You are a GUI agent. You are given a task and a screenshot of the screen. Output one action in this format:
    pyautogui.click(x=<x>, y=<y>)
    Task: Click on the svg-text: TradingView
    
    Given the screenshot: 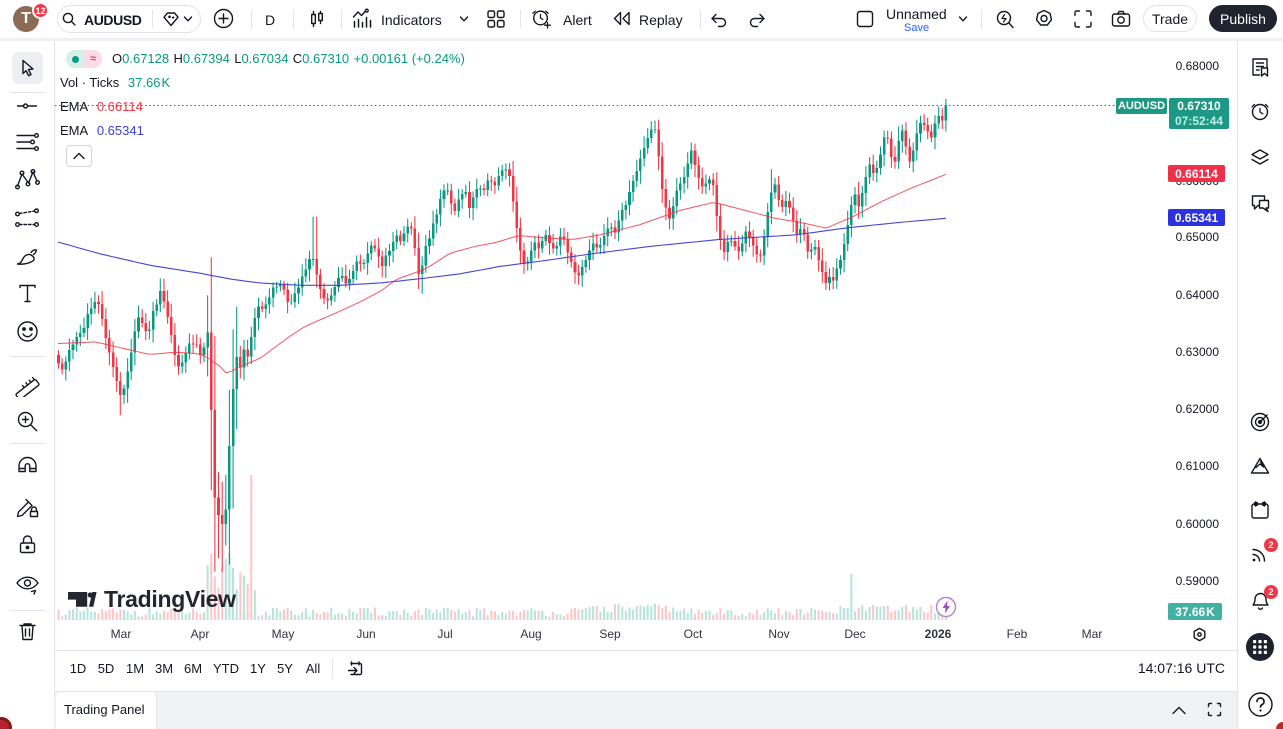 What is the action you would take?
    pyautogui.click(x=170, y=599)
    